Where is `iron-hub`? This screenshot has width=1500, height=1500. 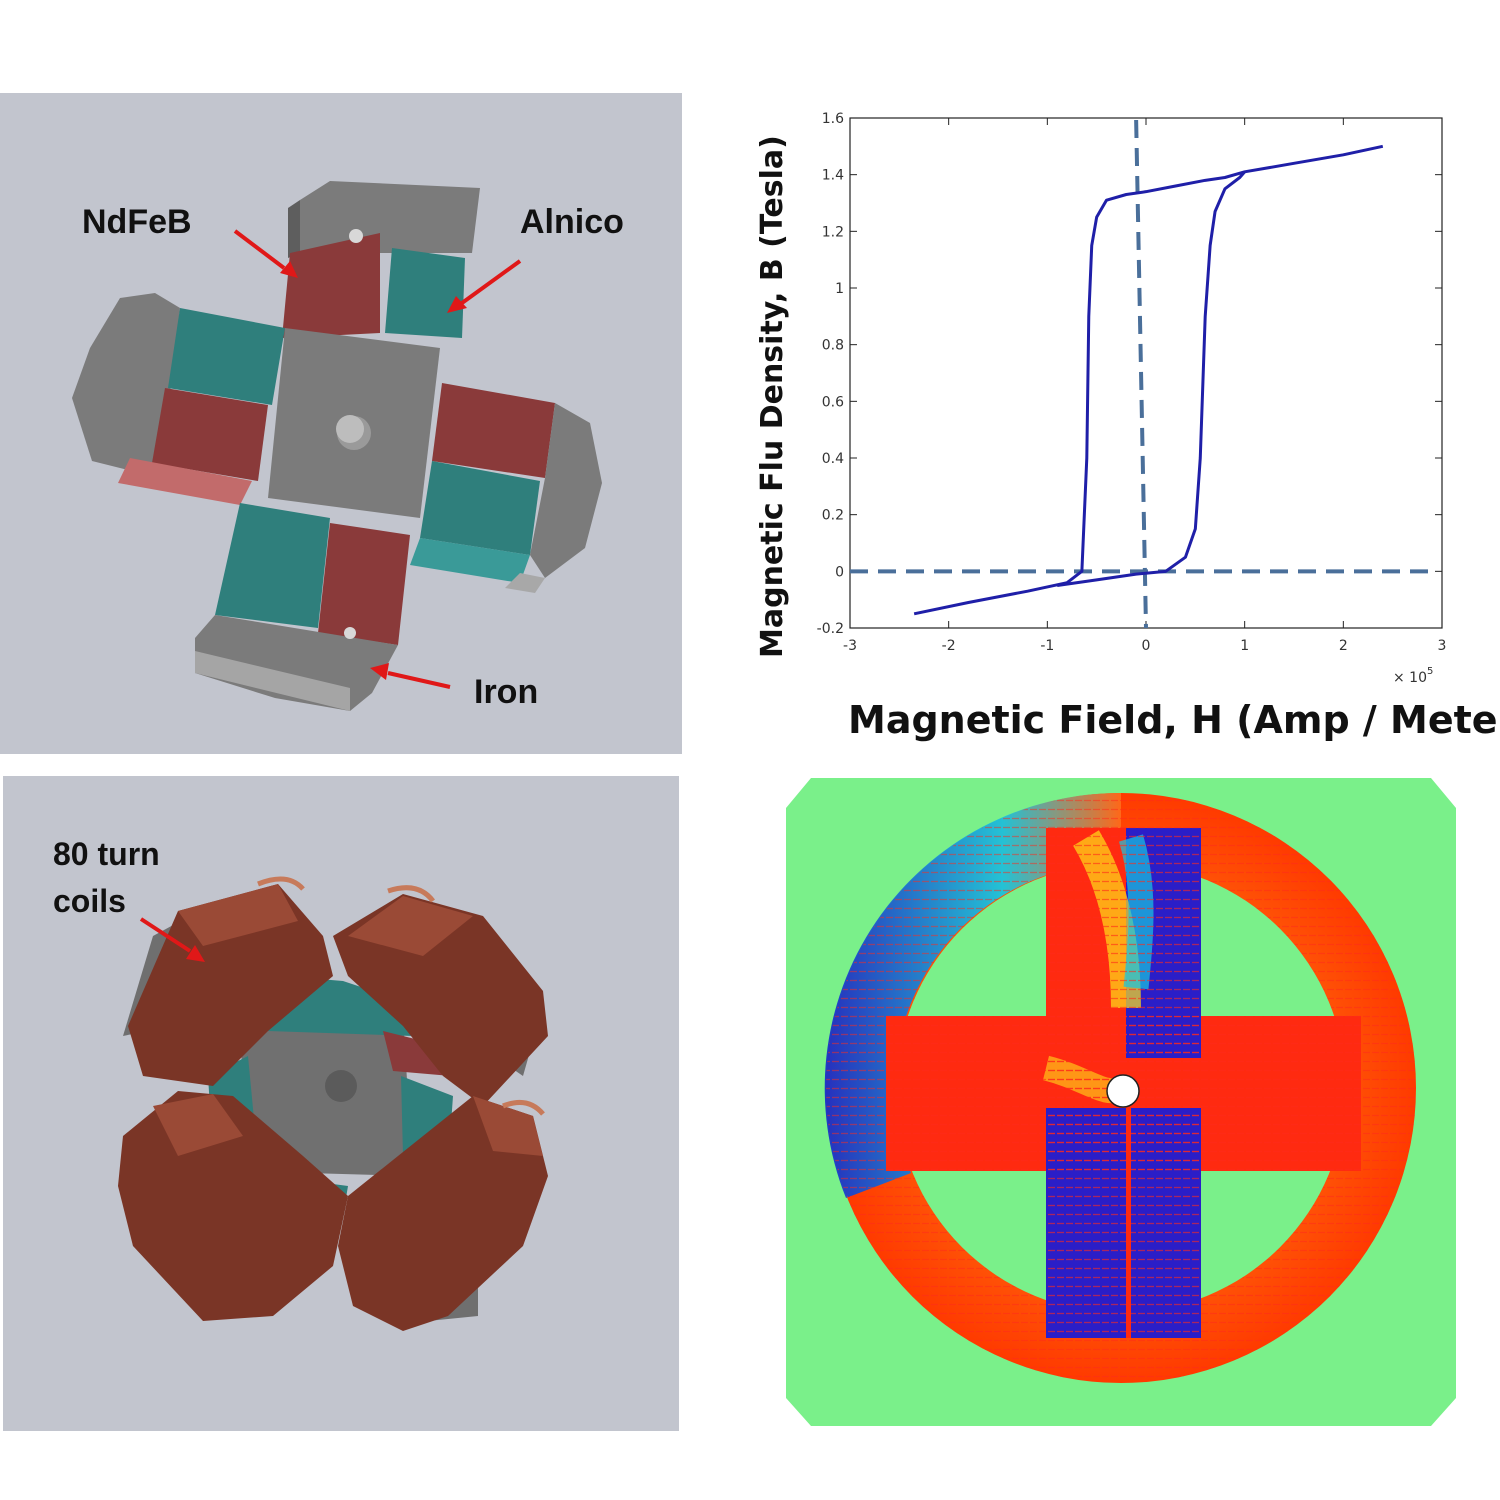
iron-hub is located at coordinates (325, 1093).